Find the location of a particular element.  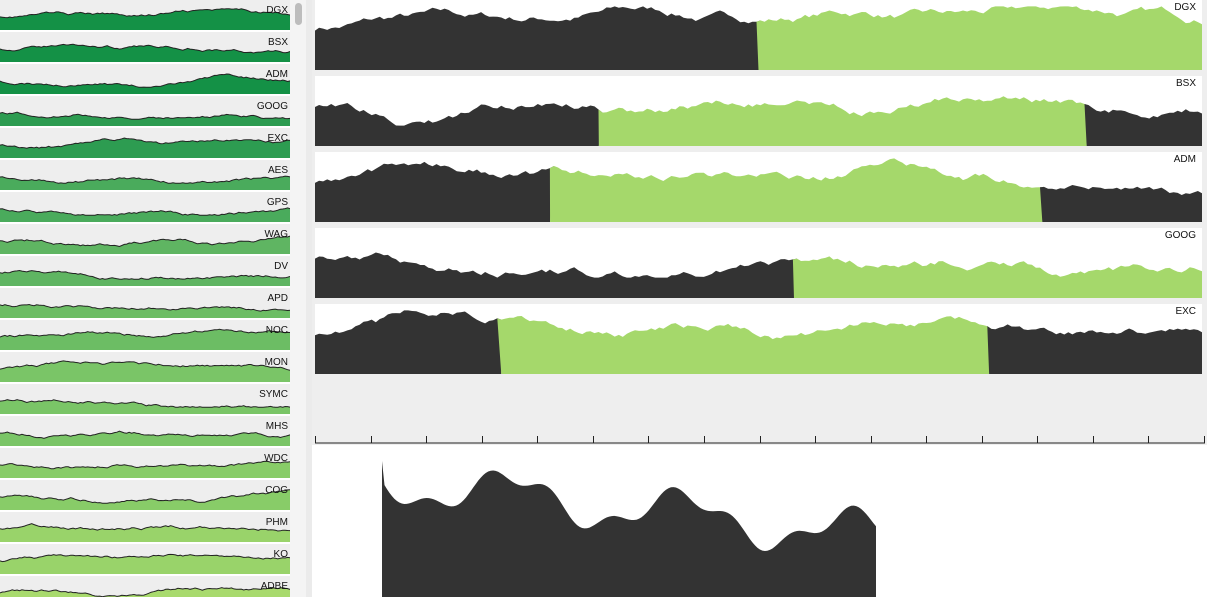

sidebar-item-wag: WAG is located at coordinates (145, 239).